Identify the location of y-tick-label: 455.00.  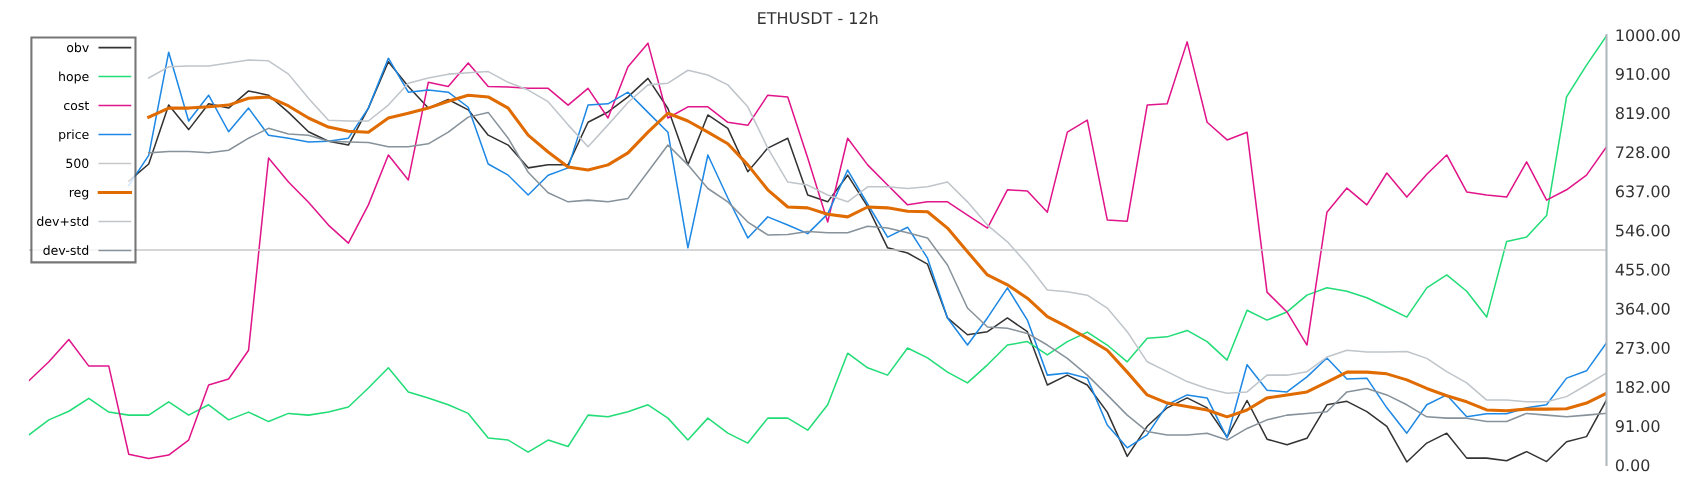
(1642, 269).